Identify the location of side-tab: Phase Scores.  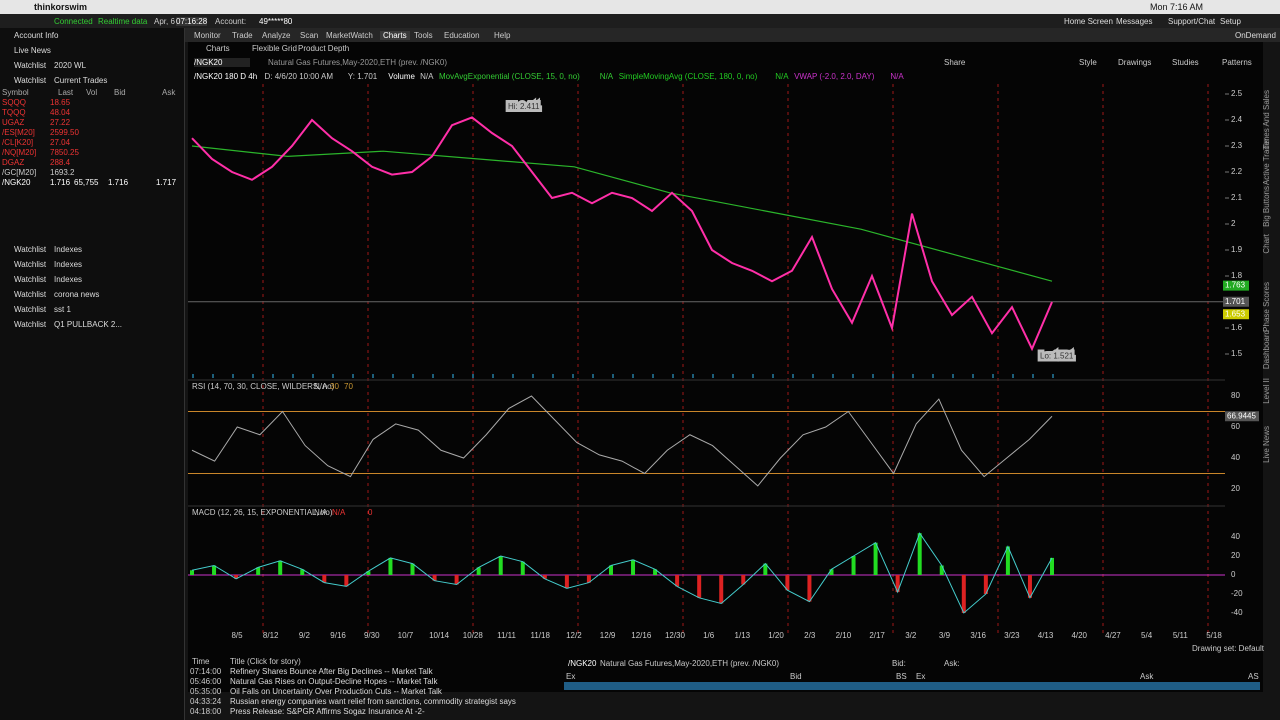
(1266, 307).